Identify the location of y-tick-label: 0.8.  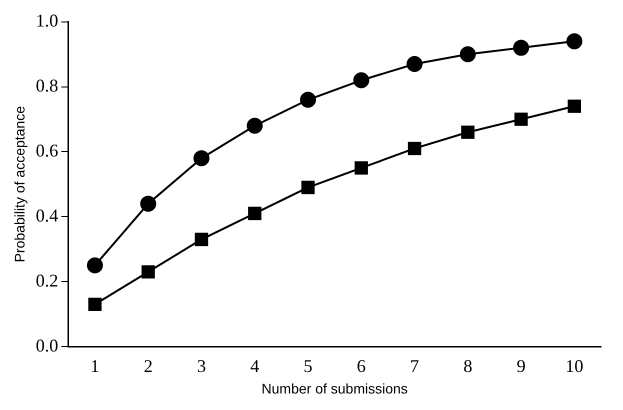
(47, 85).